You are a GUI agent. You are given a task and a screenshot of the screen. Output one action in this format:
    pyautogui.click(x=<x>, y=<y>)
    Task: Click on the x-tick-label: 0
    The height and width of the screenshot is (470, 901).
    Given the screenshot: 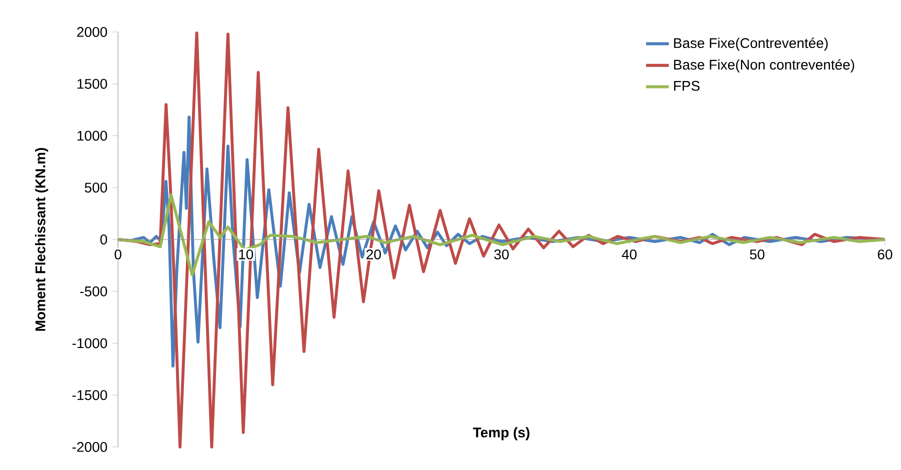 What is the action you would take?
    pyautogui.click(x=118, y=254)
    